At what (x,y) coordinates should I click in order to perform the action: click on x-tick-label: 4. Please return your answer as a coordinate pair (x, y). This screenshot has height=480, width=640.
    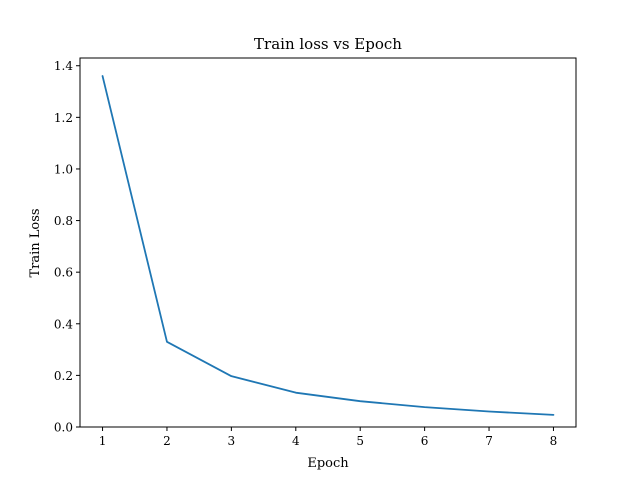
    Looking at the image, I should click on (296, 441).